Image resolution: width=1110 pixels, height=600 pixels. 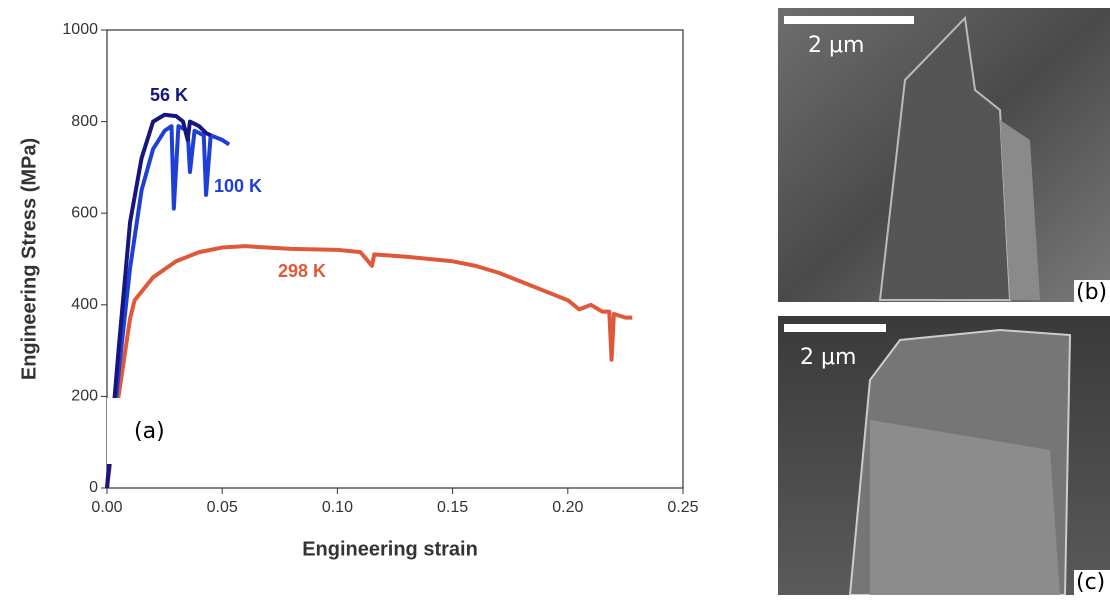 I want to click on x-tick-label: 0.05, so click(x=222, y=507).